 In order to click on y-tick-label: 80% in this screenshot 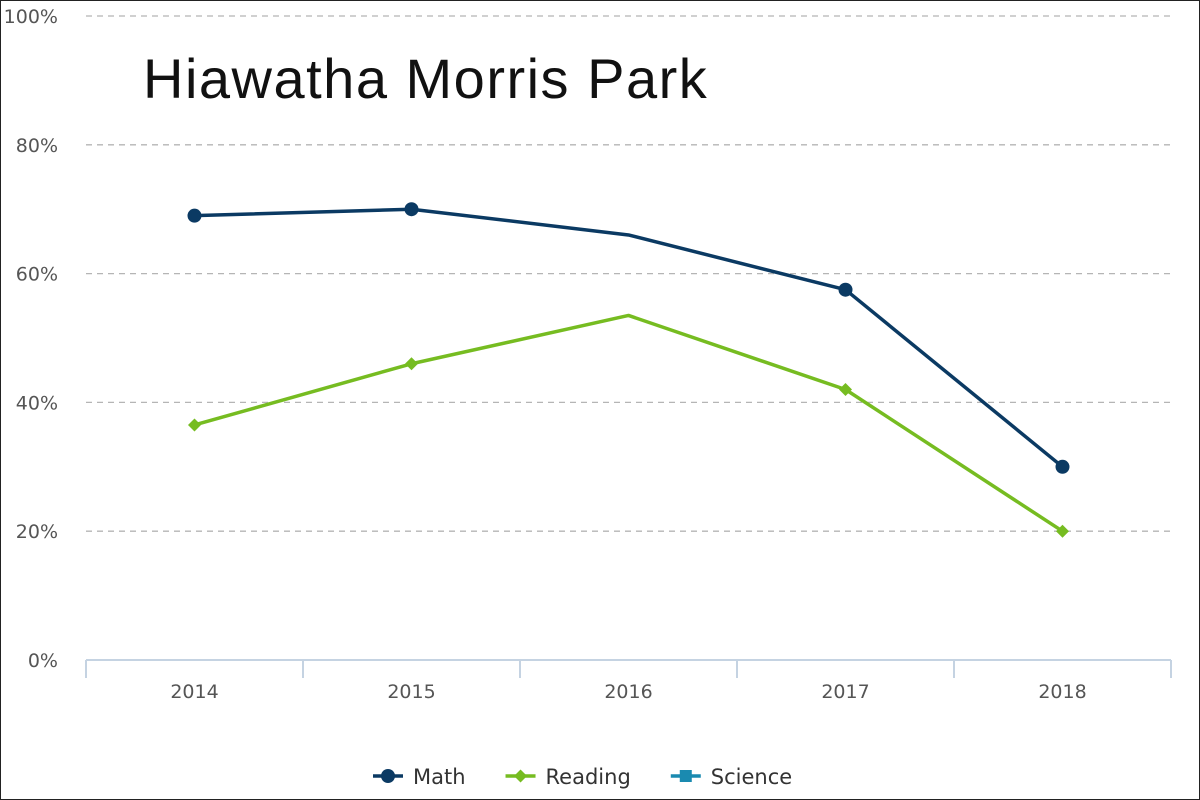, I will do `click(37, 146)`.